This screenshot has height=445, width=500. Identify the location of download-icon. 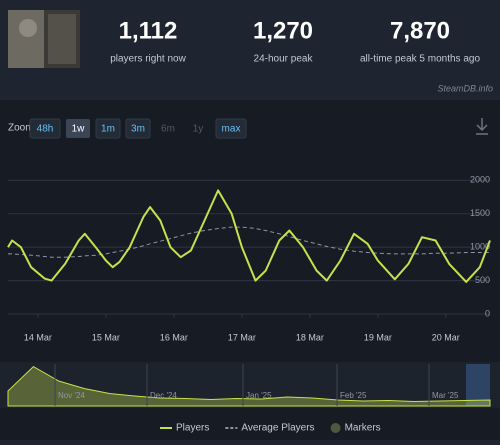
(482, 126).